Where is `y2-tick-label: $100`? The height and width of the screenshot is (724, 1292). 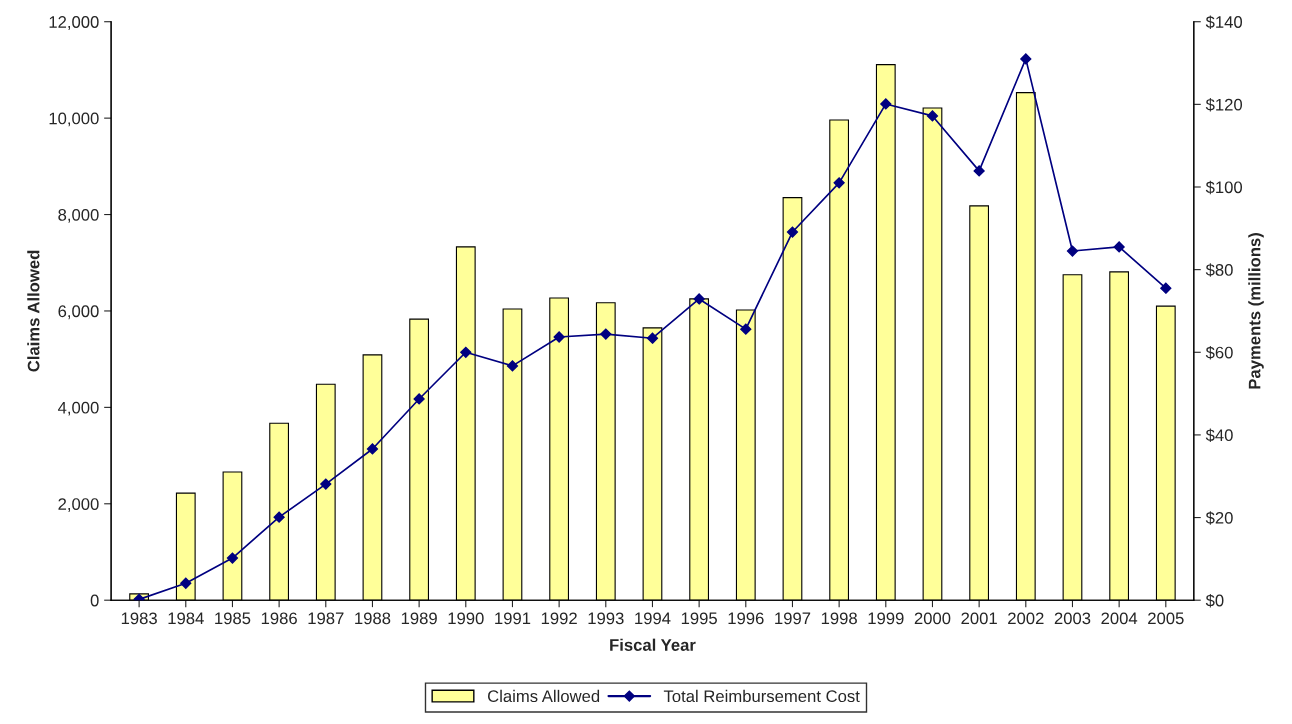 y2-tick-label: $100 is located at coordinates (1224, 187).